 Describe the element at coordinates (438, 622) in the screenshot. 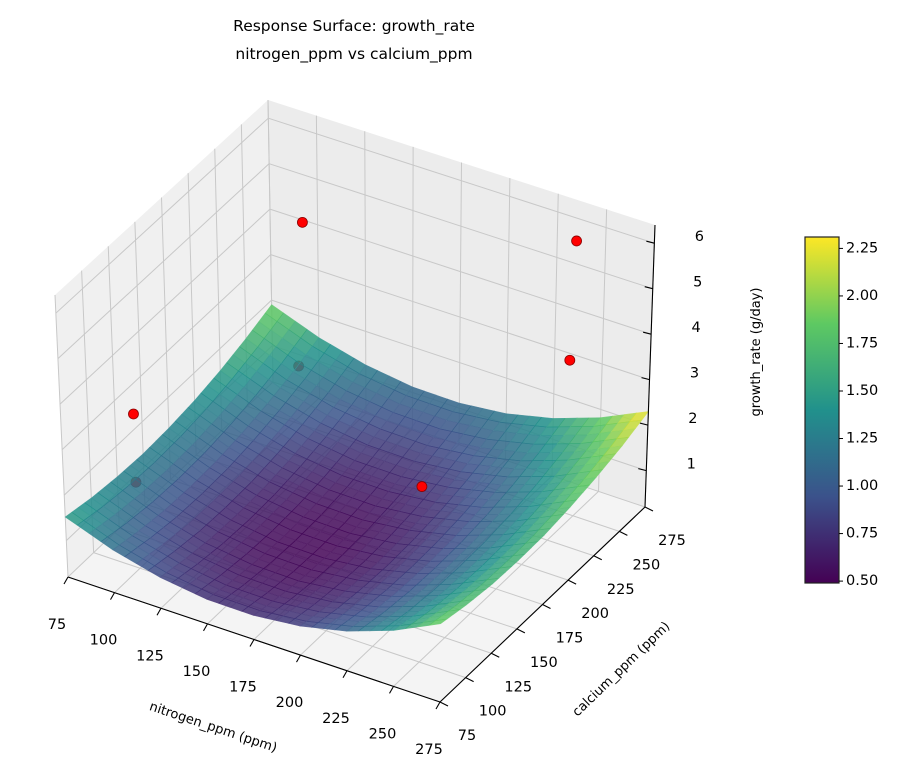

I see `surface-patch` at that location.